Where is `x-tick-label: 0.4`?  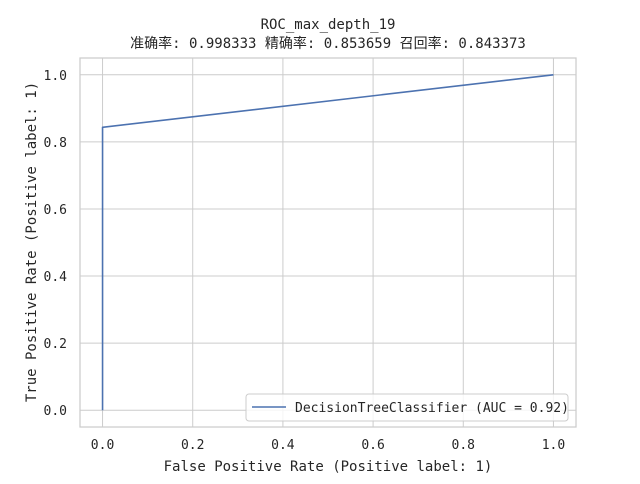
x-tick-label: 0.4 is located at coordinates (283, 445).